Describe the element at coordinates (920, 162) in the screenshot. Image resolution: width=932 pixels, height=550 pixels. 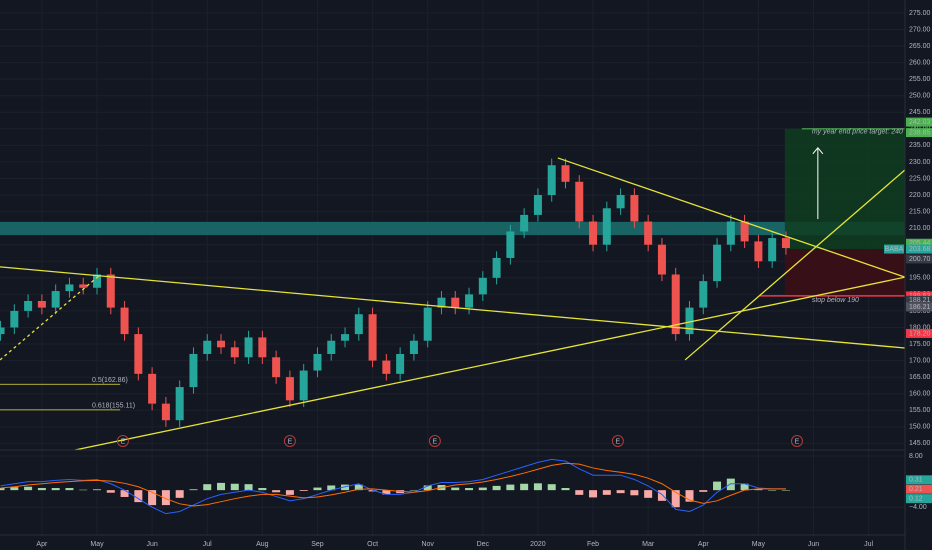
I see `y-tick-label: 230.00` at that location.